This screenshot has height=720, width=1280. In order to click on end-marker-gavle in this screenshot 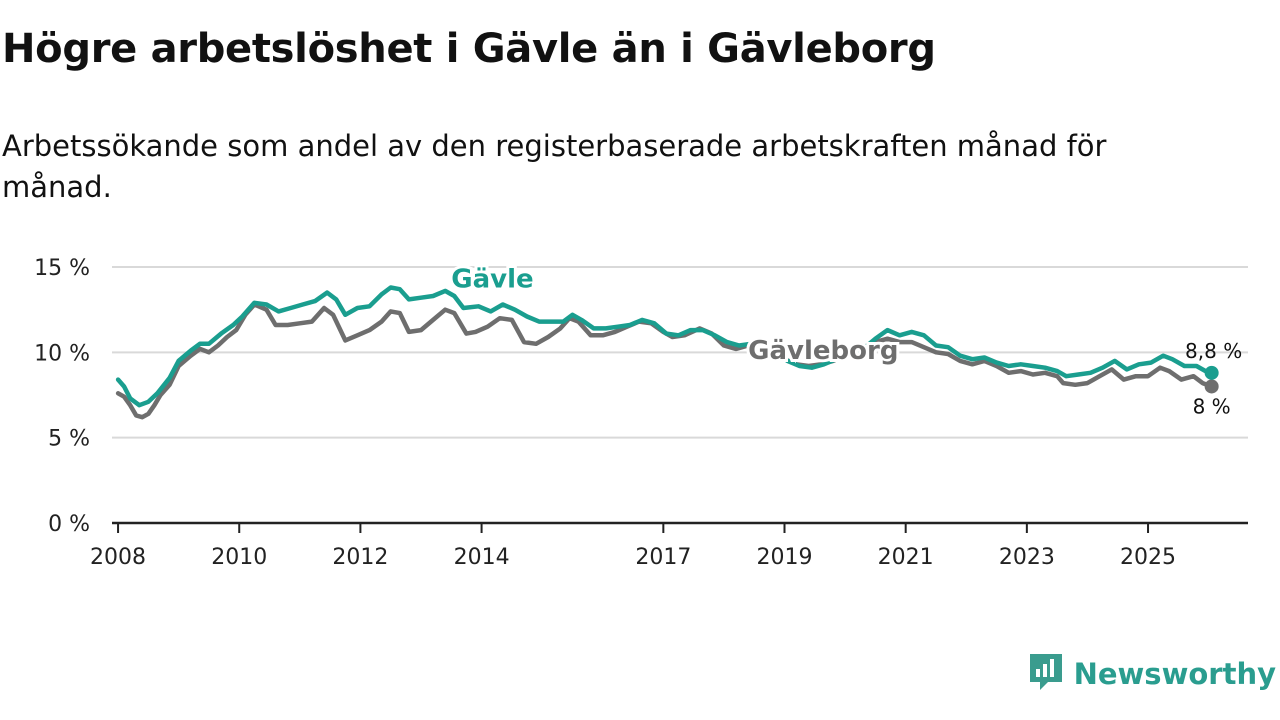, I will do `click(1211, 372)`.